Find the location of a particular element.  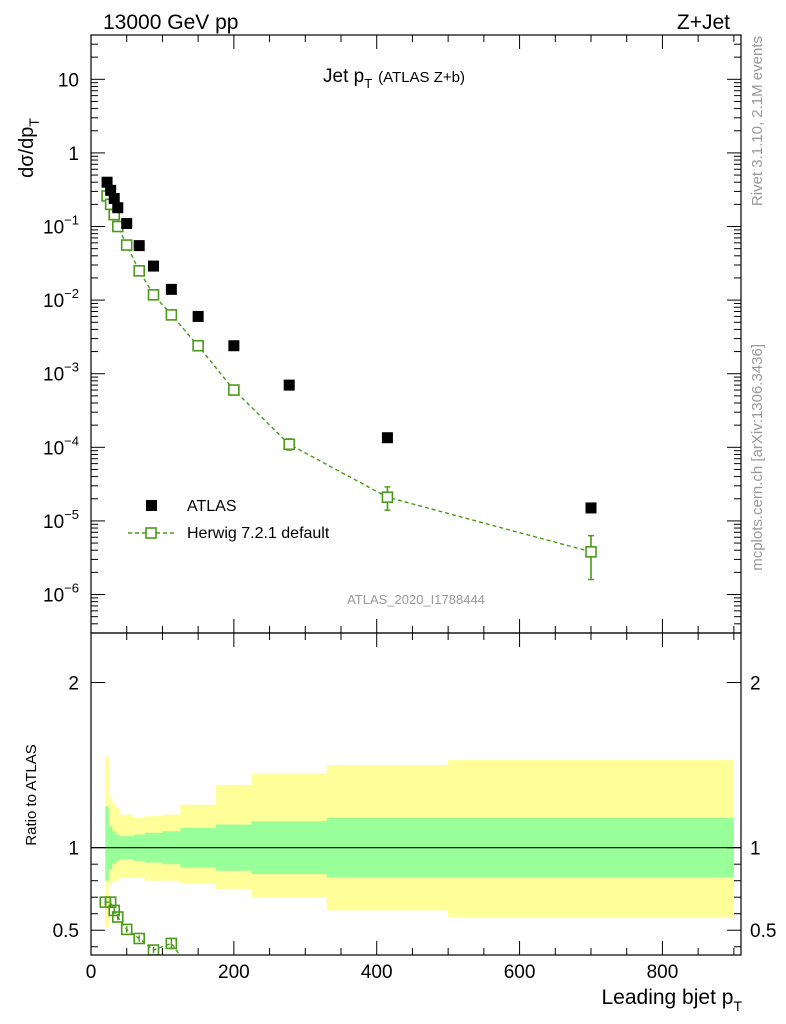

header-process-label: Z+Jet is located at coordinates (703, 22).